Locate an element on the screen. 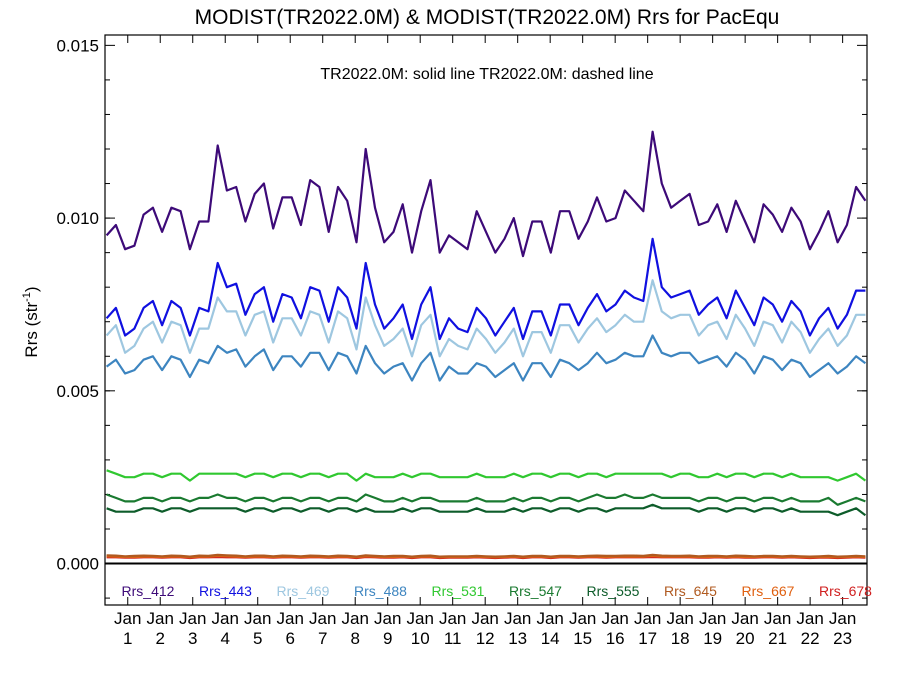 The height and width of the screenshot is (675, 900). legend-entry-rrs-555: Rrs_555 is located at coordinates (613, 591).